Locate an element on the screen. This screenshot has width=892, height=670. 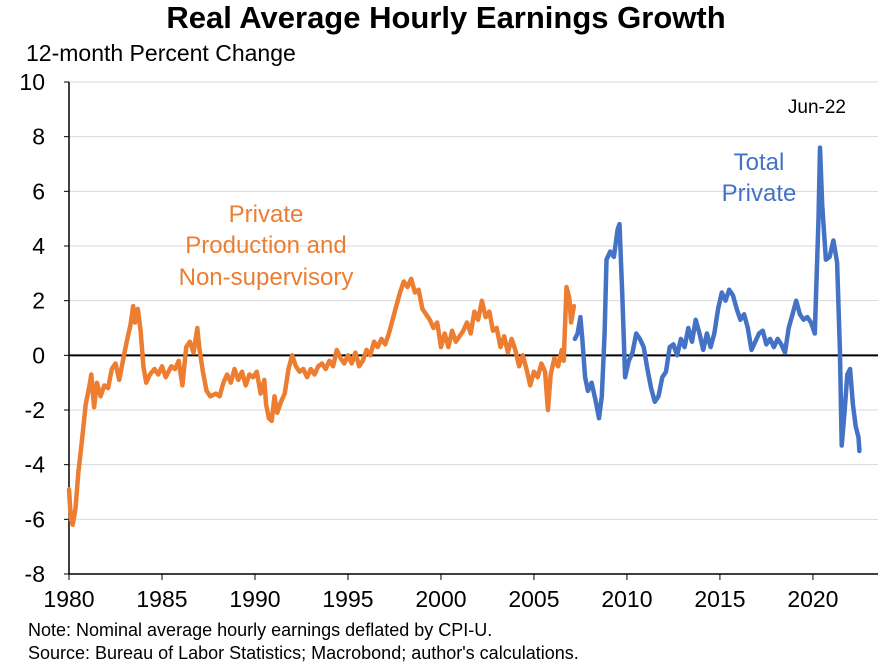
y-tick-label: 10 is located at coordinates (32, 82).